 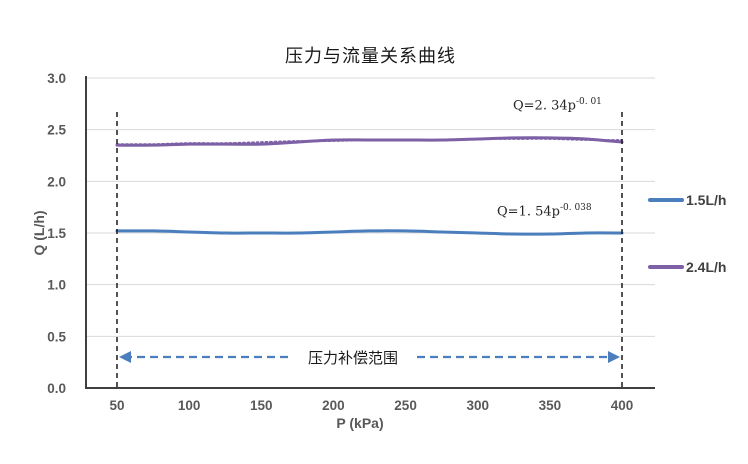 I want to click on legend-line-swatch-purple, so click(x=666, y=267).